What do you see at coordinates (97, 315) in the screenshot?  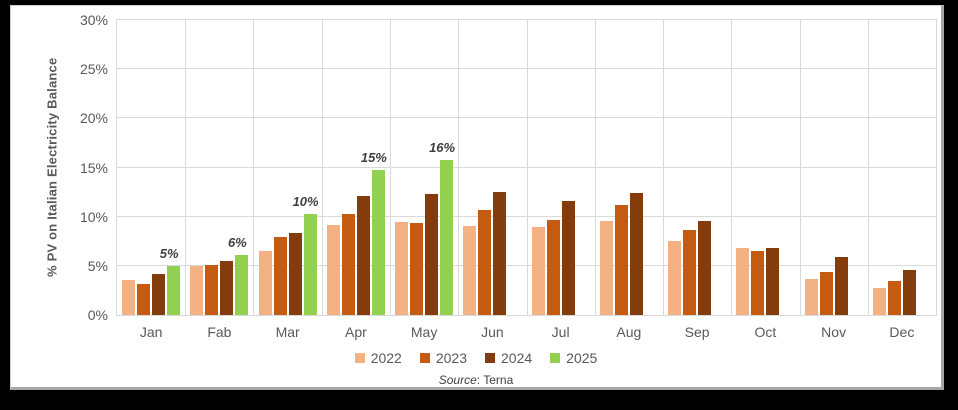 I see `y-axis-tick-label: 0%` at bounding box center [97, 315].